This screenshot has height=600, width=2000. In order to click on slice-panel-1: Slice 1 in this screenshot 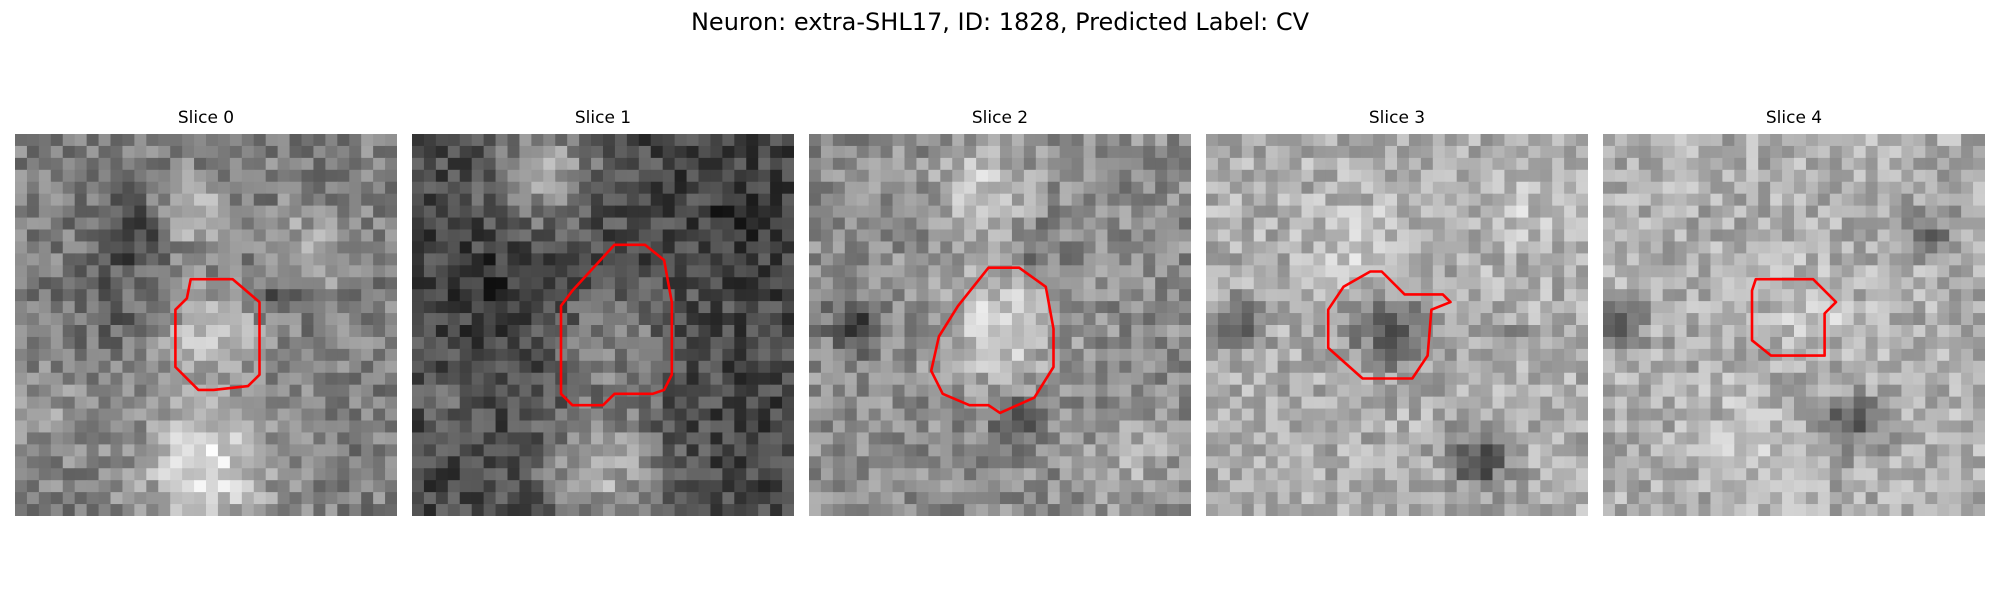, I will do `click(603, 313)`.